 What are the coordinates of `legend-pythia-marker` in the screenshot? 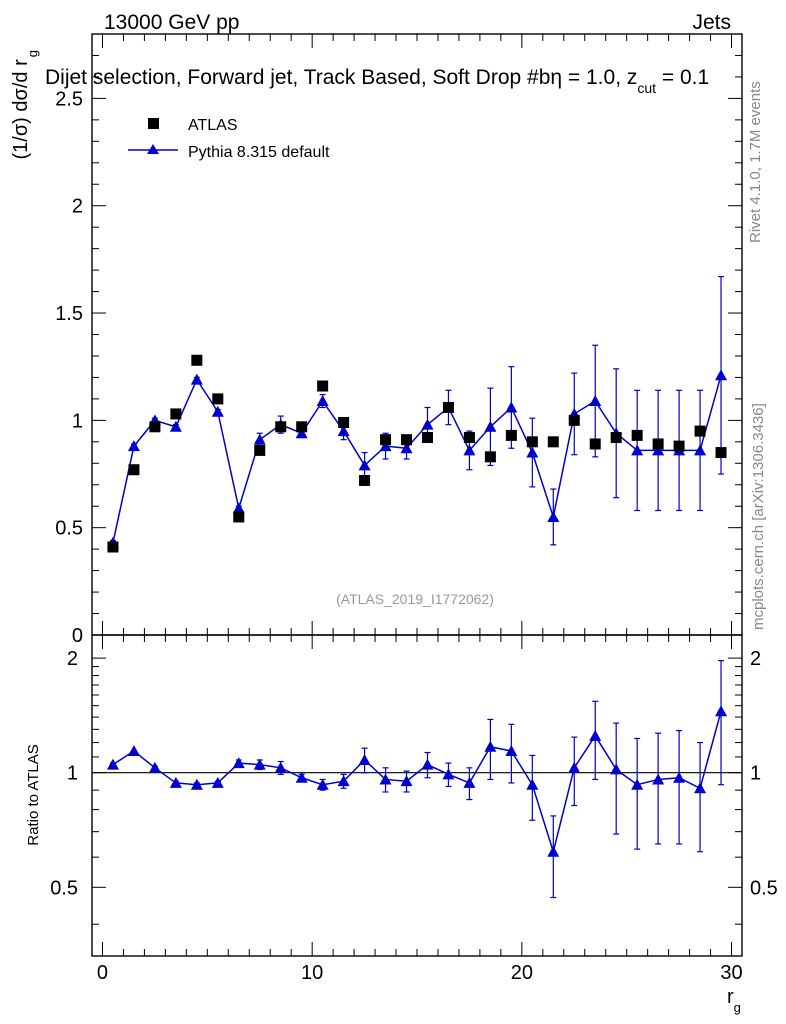 It's located at (153, 149).